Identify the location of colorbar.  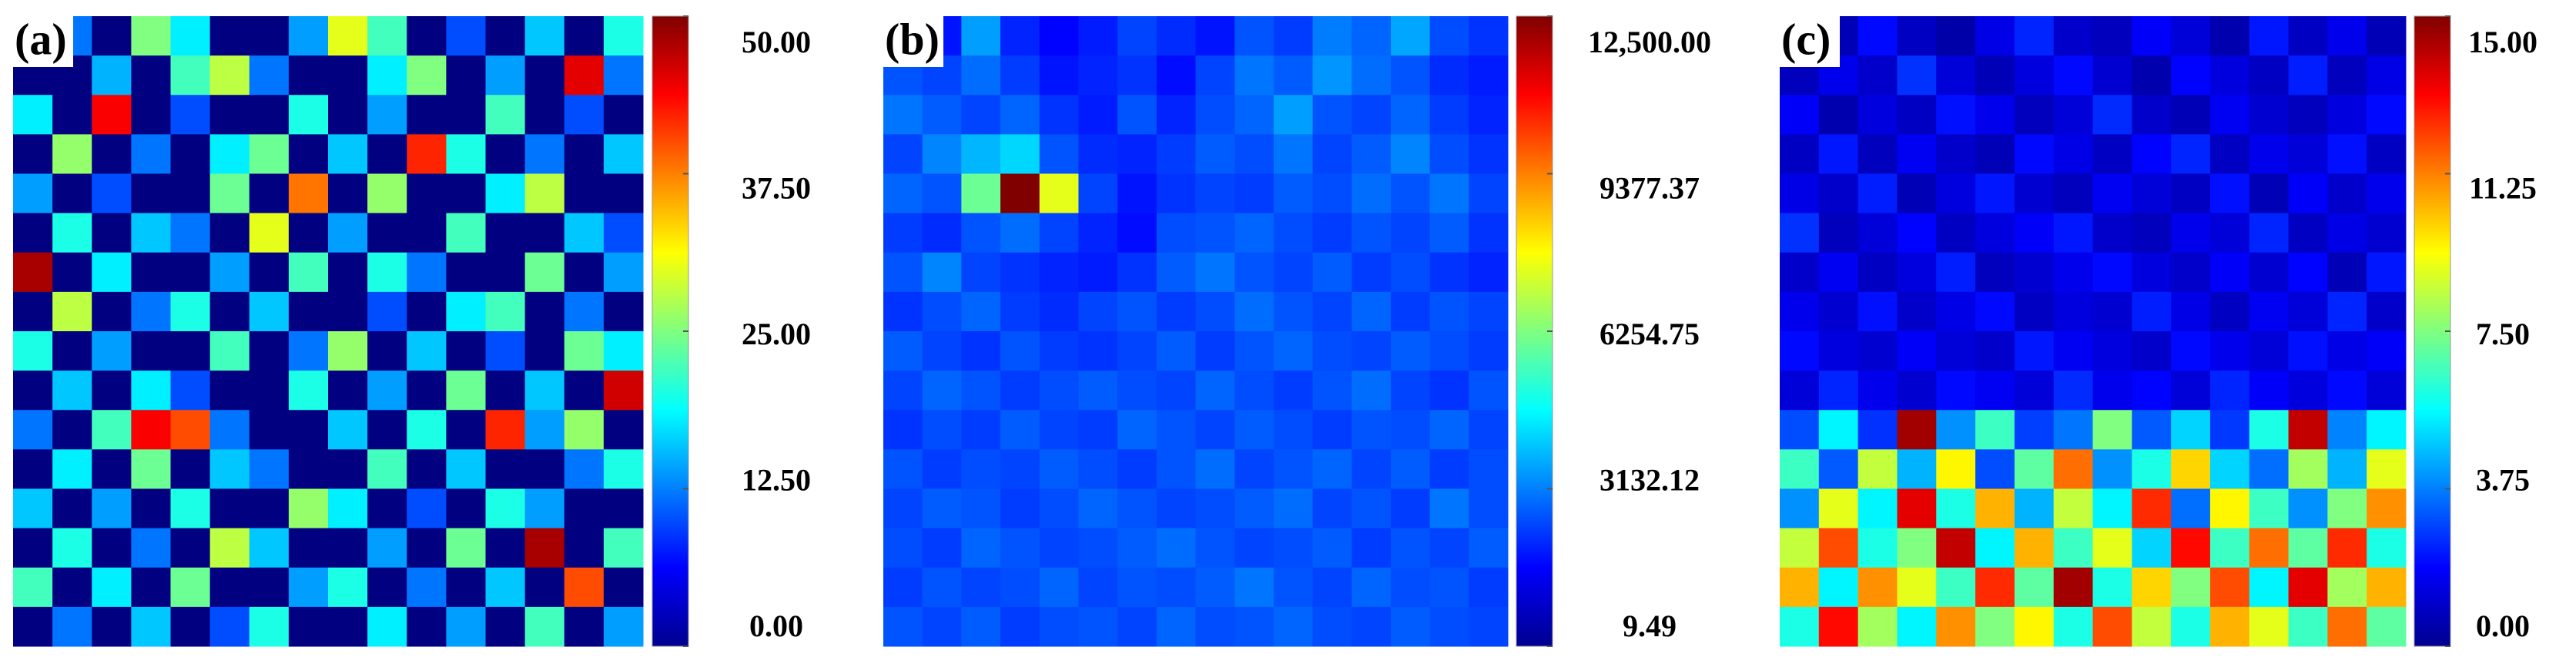
(1534, 331).